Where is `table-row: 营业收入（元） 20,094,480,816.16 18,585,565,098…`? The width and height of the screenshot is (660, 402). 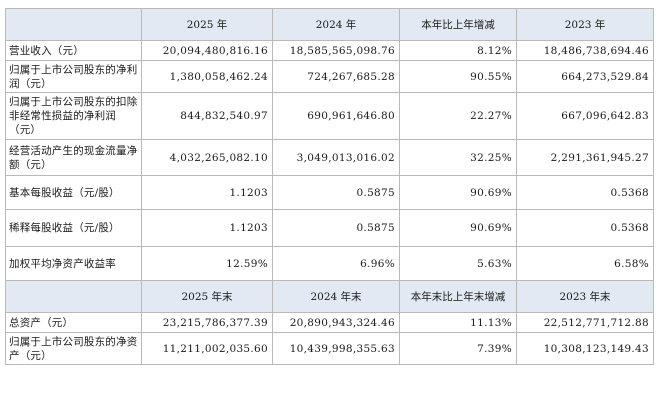 table-row: 营业收入（元） 20,094,480,816.16 18,585,565,098… is located at coordinates (329, 50).